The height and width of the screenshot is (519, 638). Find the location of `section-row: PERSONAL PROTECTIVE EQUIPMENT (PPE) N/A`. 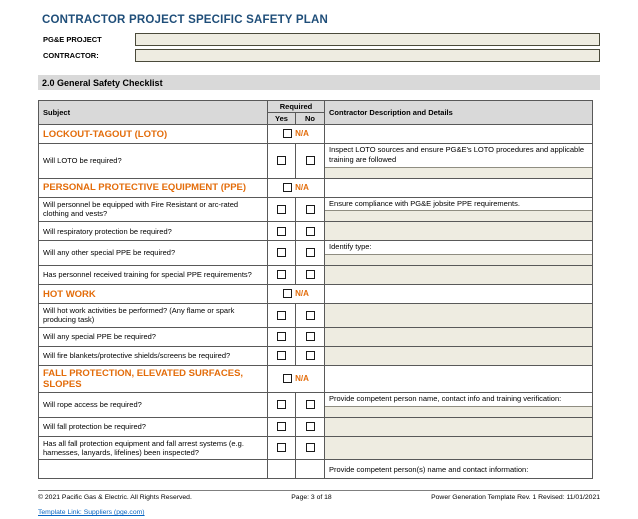

section-row: PERSONAL PROTECTIVE EQUIPMENT (PPE) N/A is located at coordinates (316, 187).